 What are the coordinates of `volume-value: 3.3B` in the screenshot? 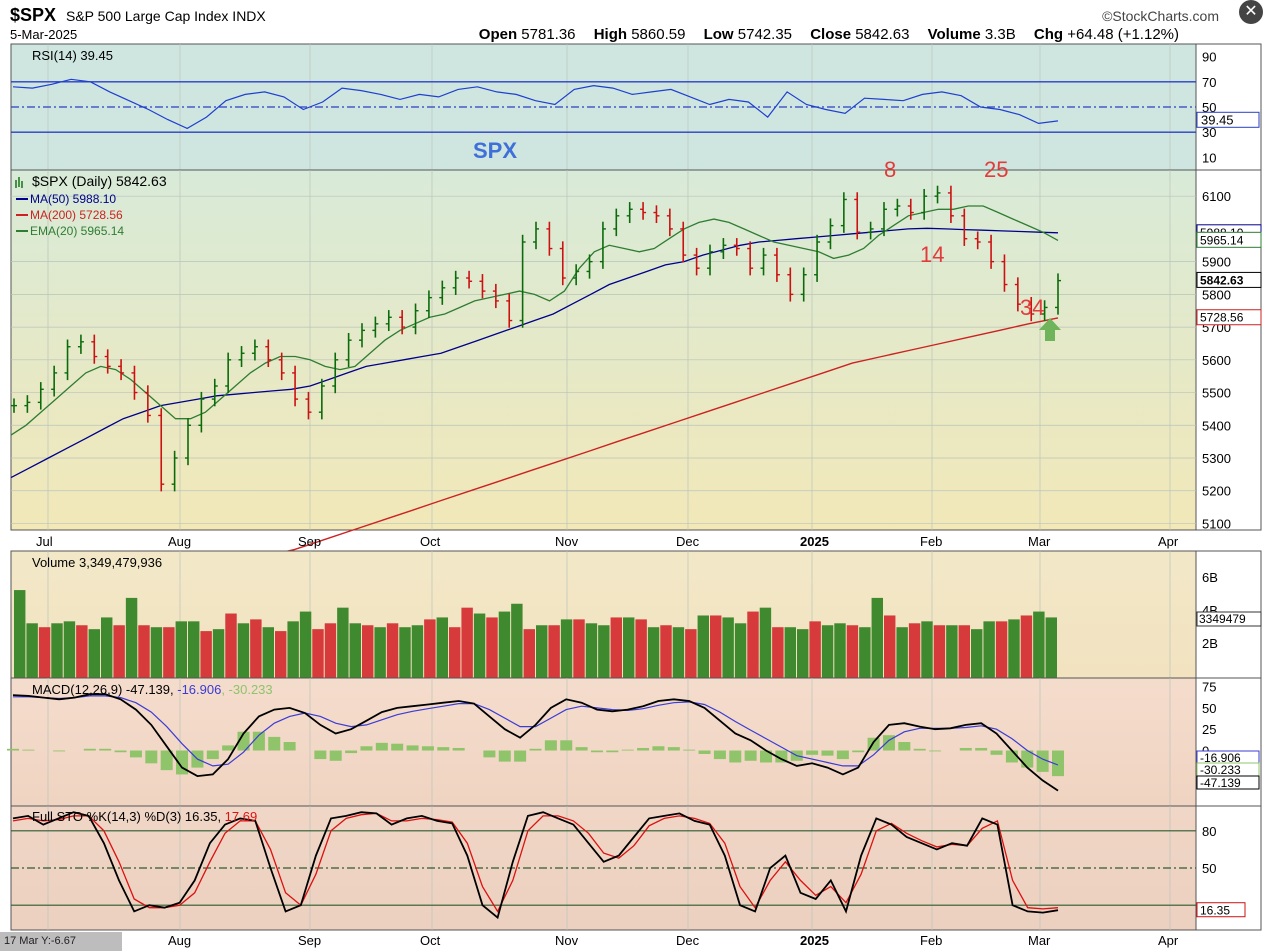 It's located at (1000, 34).